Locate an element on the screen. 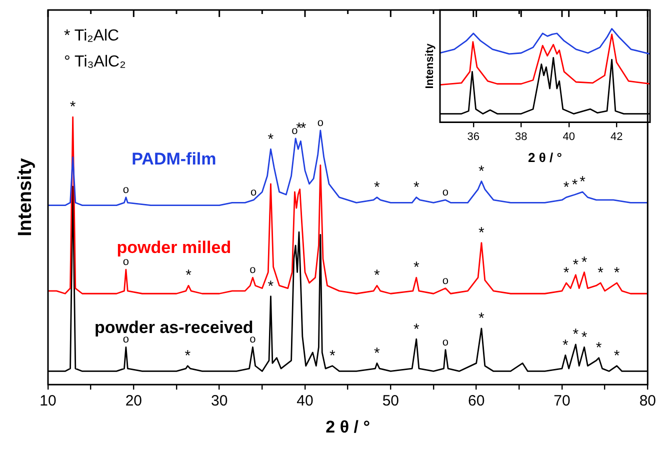  text: ° Ti₃AlC₂ is located at coordinates (95, 61).